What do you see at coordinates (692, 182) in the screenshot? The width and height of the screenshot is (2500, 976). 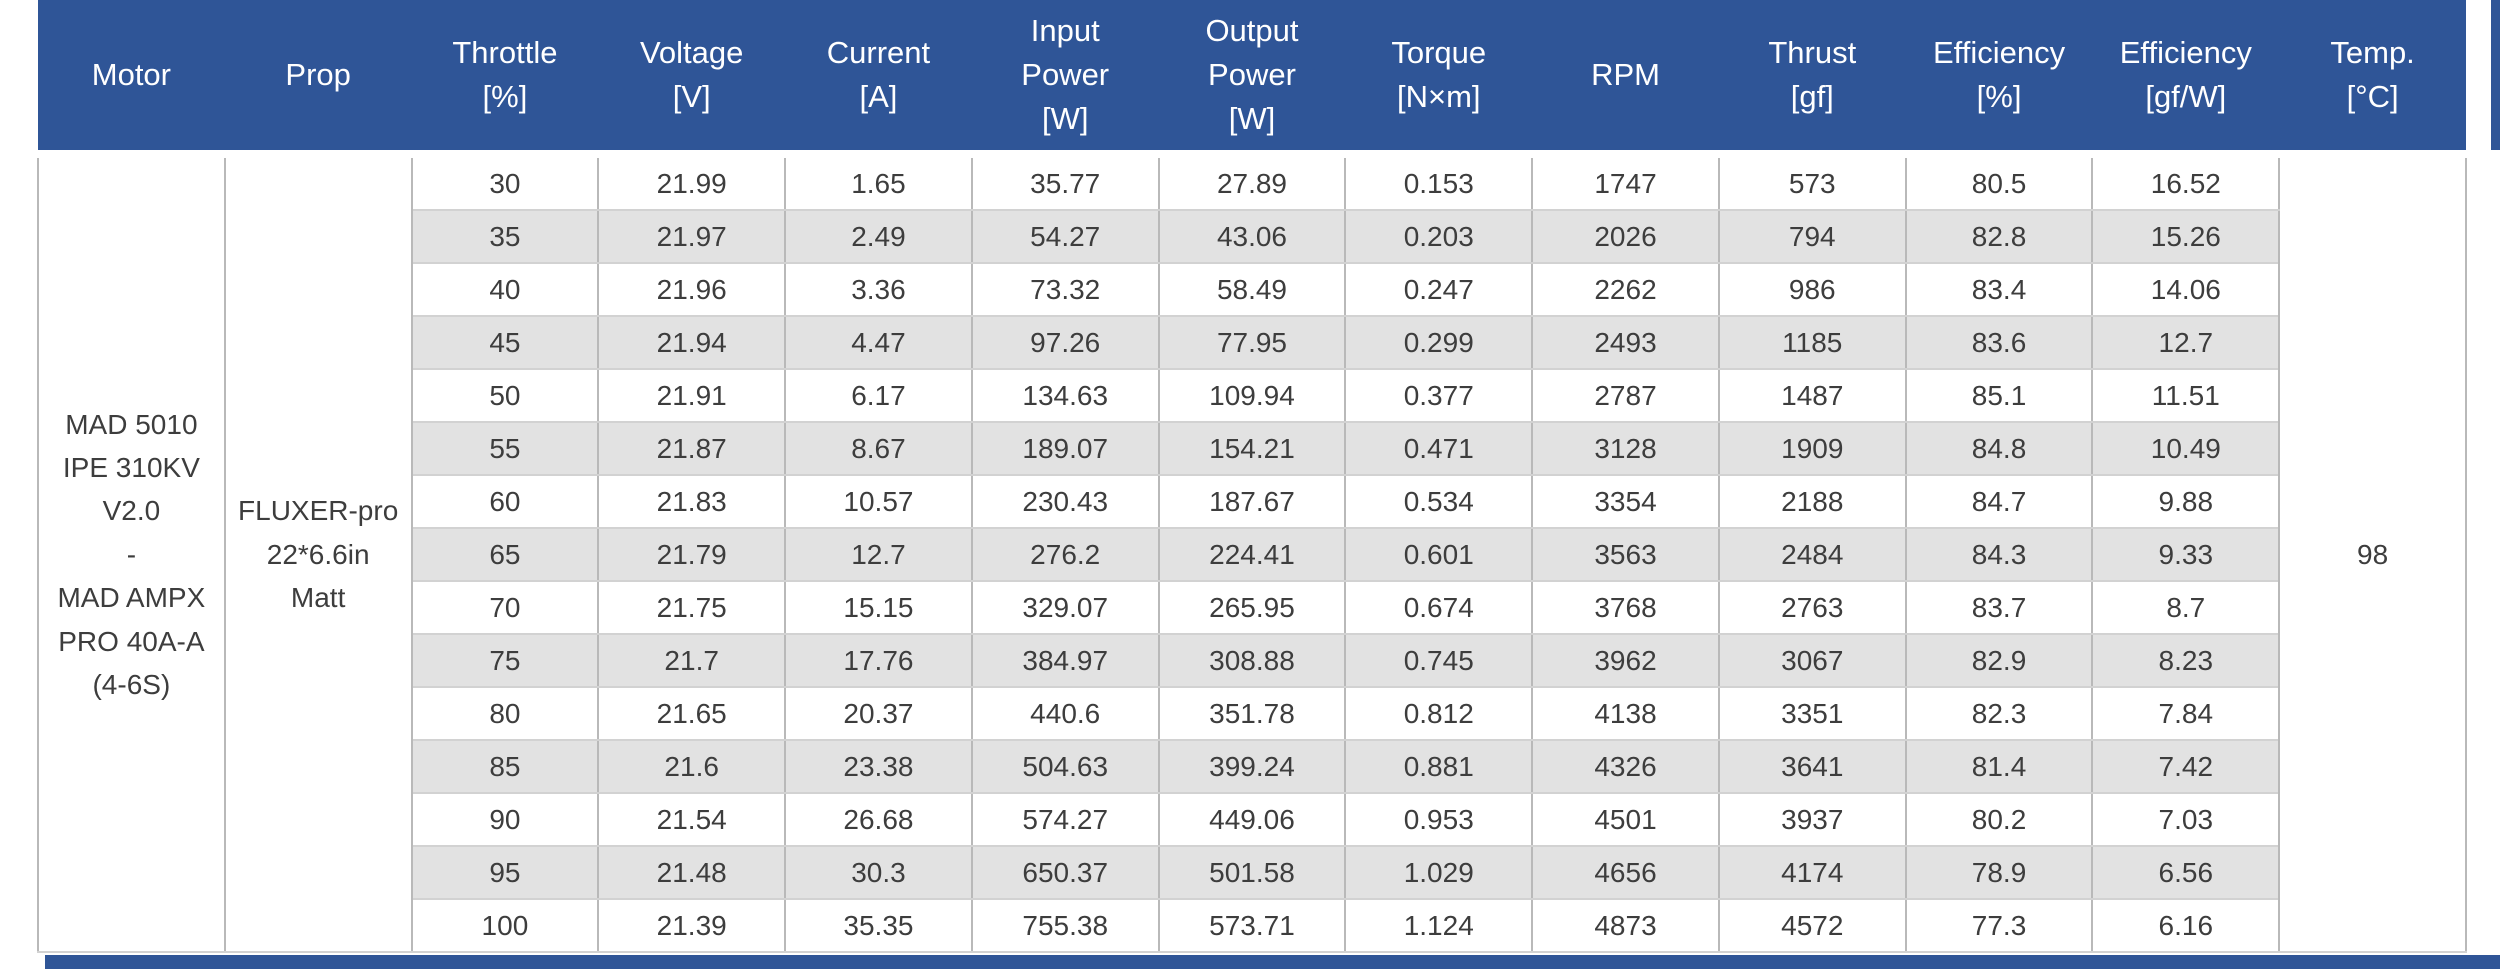 I see `data-cell-voltage: 21.99` at bounding box center [692, 182].